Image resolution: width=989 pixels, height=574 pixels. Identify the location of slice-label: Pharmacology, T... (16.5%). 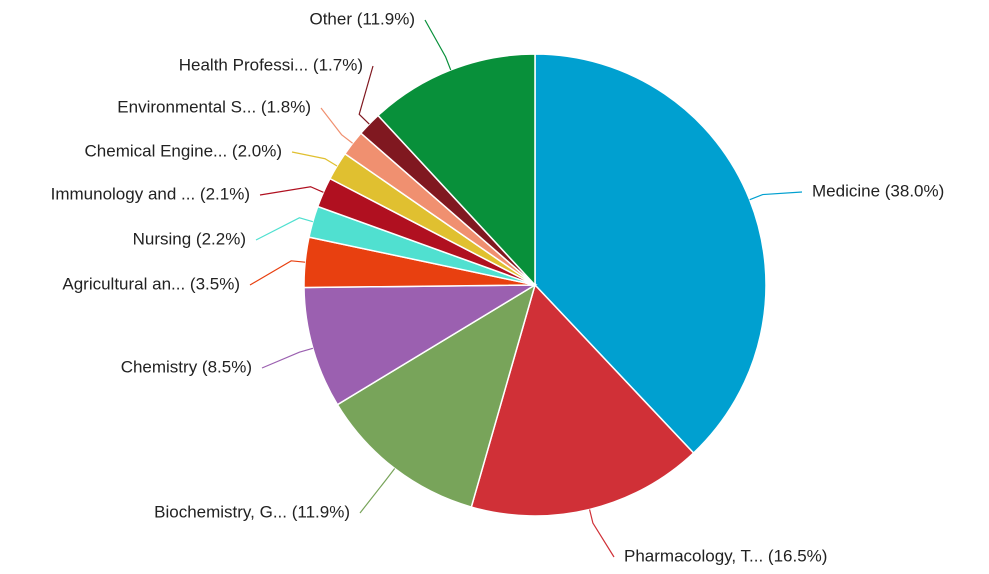
(725, 555).